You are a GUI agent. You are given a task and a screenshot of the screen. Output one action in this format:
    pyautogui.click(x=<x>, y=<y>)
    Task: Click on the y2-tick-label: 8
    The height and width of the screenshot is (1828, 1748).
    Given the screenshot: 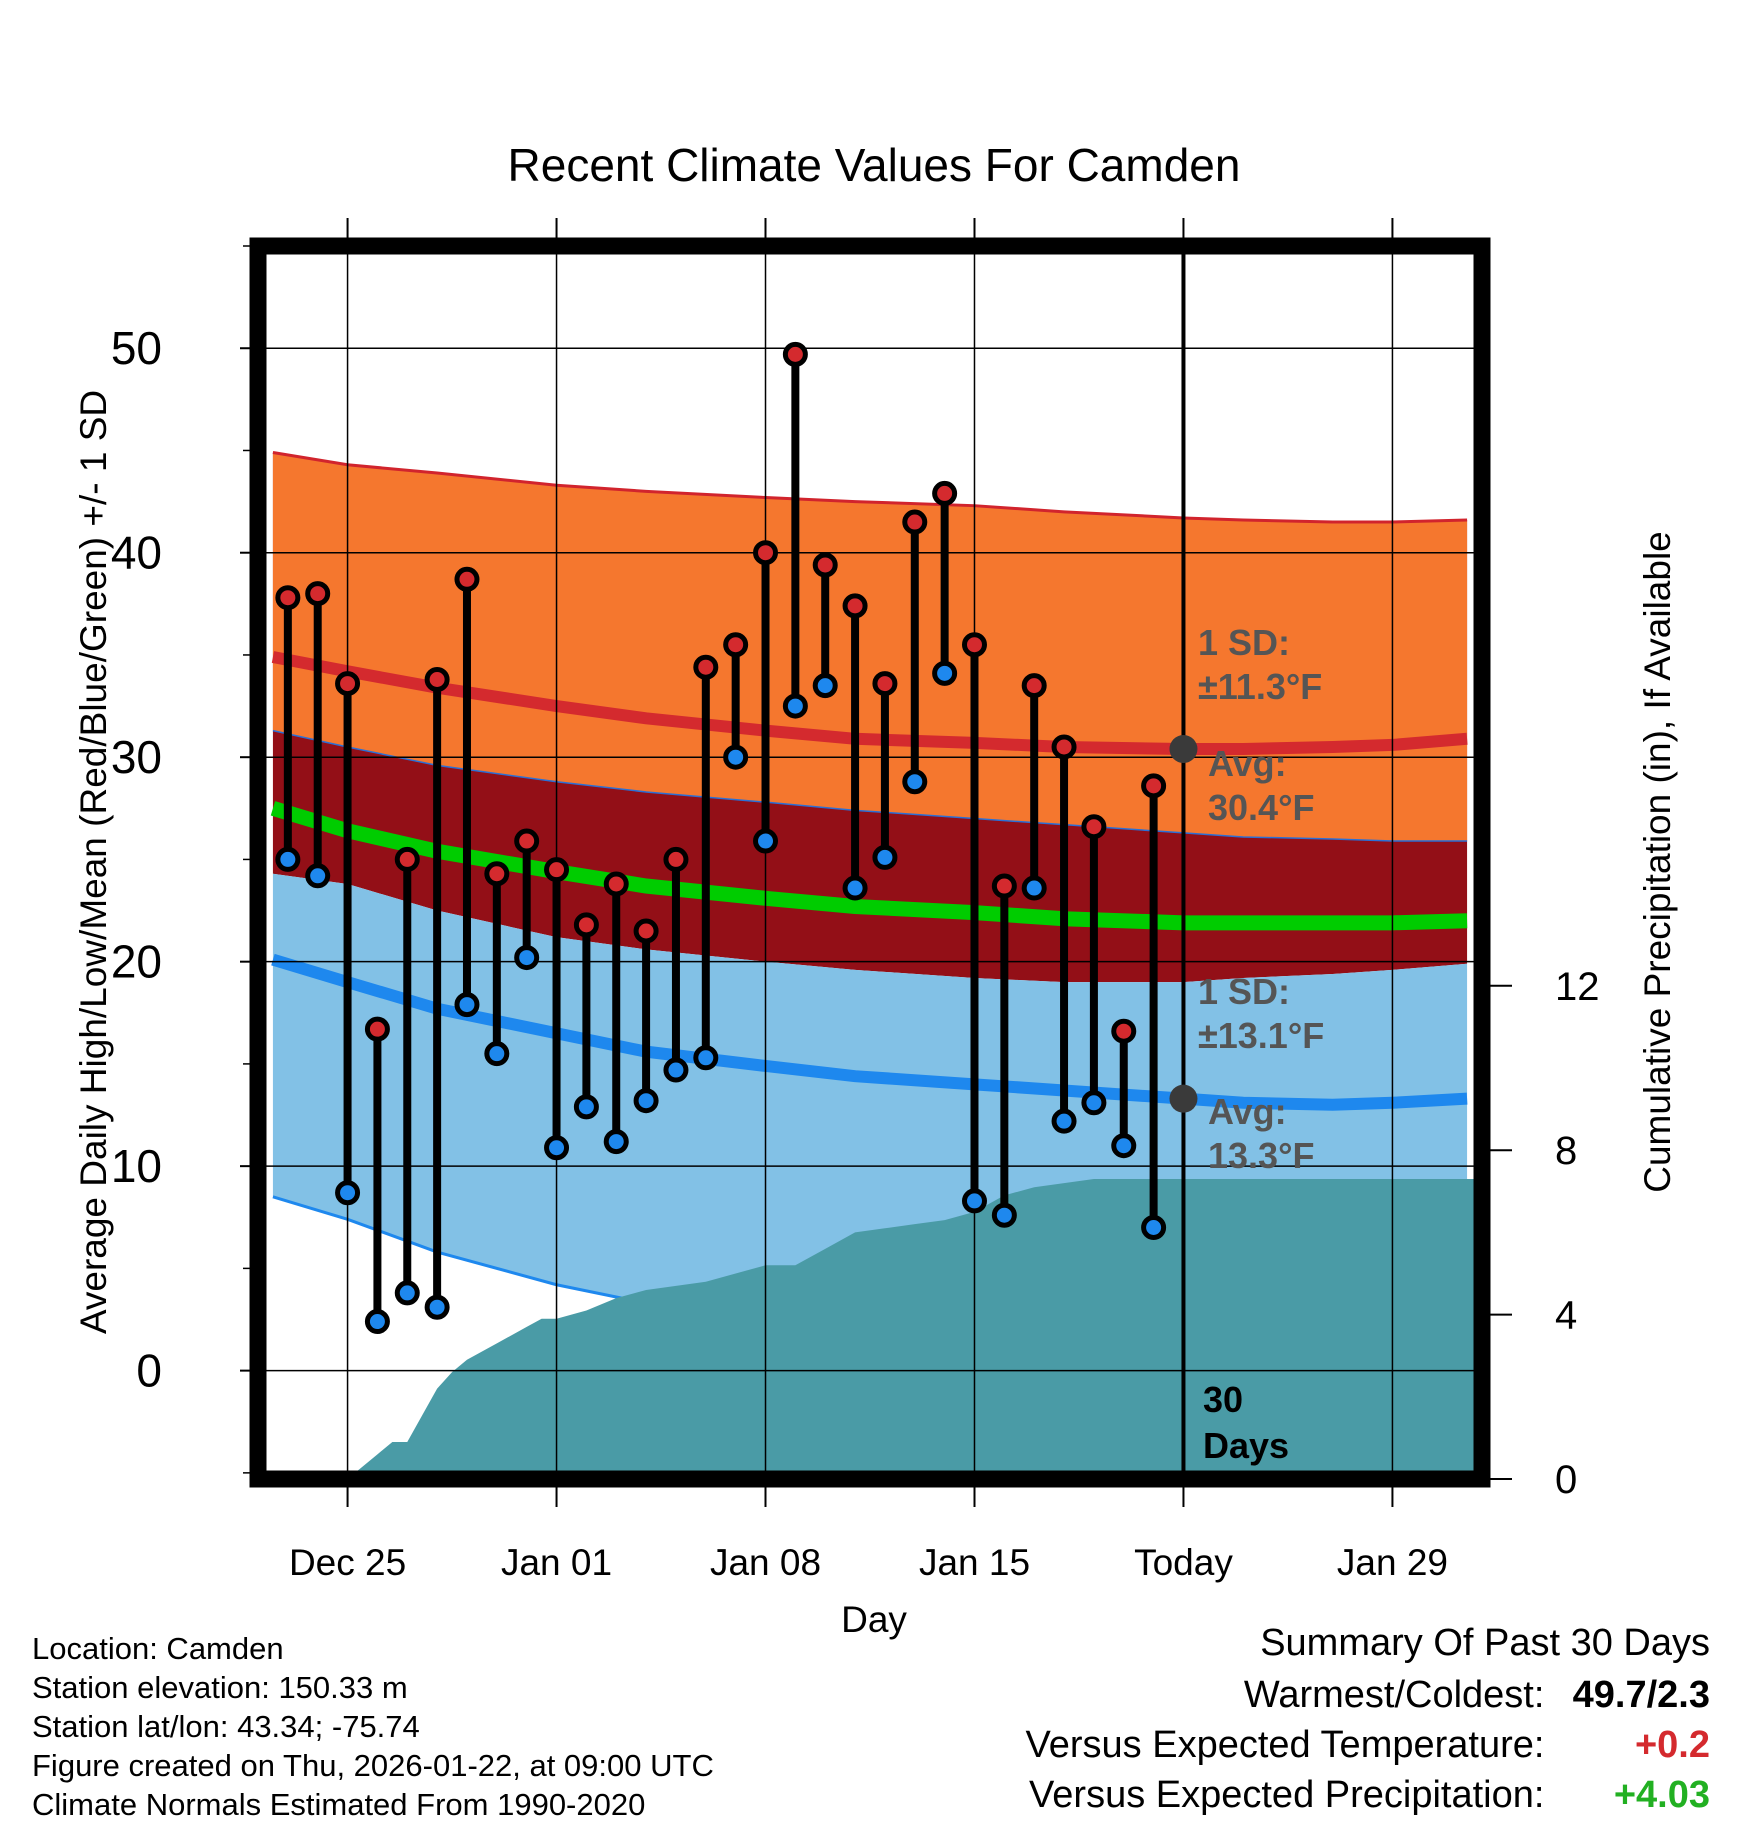 What is the action you would take?
    pyautogui.click(x=1566, y=1151)
    